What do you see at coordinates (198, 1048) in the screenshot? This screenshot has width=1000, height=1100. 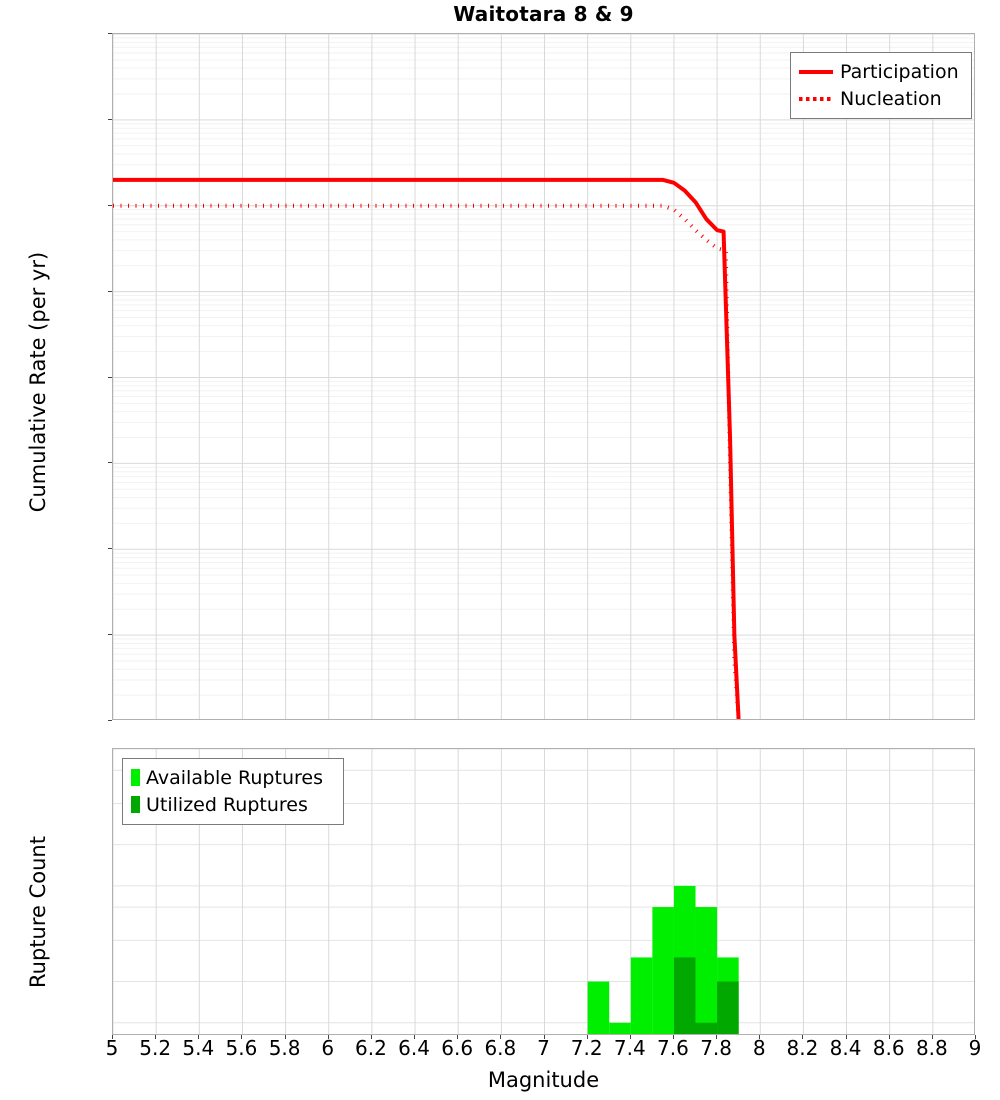 I see `x-tick-5.4: 5.4` at bounding box center [198, 1048].